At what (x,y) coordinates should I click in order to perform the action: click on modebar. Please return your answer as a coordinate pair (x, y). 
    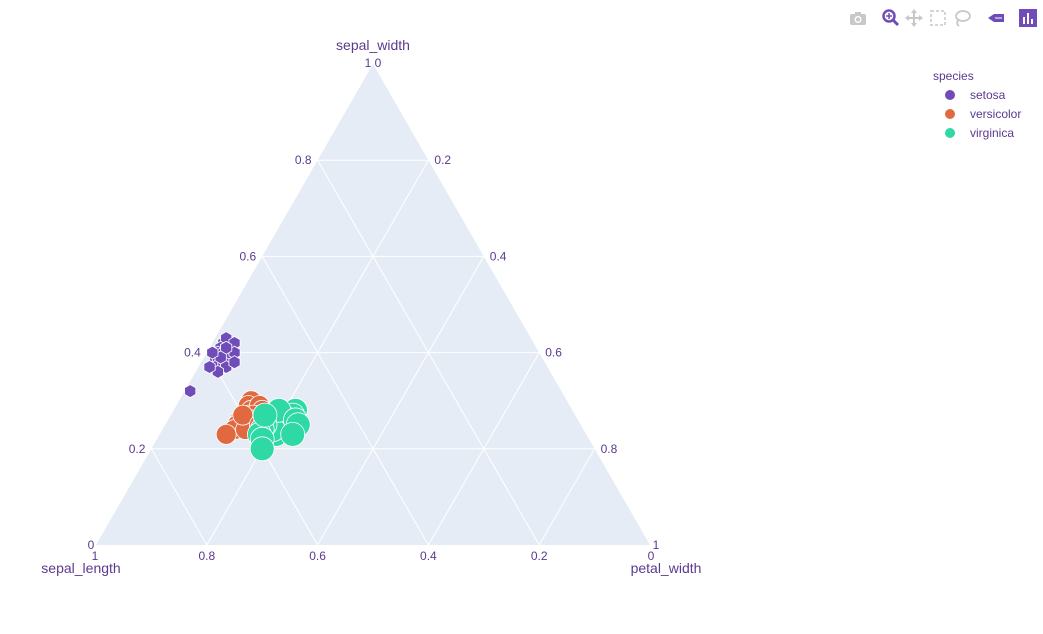
    Looking at the image, I should click on (943, 18).